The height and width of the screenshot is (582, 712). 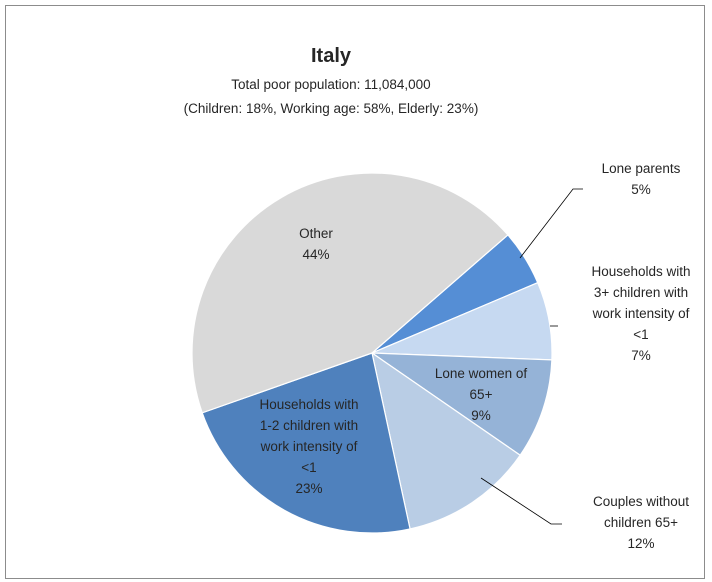 I want to click on leader-lines, so click(x=531, y=356).